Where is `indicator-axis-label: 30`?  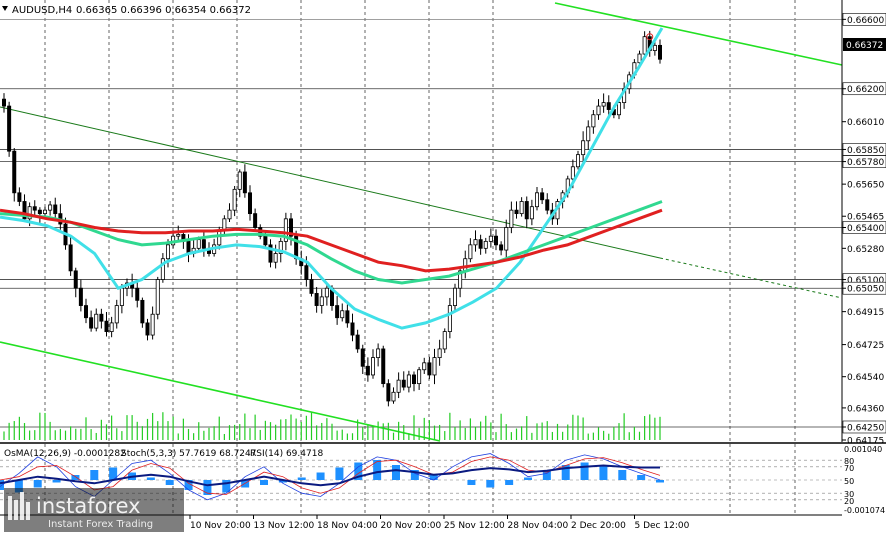
indicator-axis-label: 30 is located at coordinates (849, 494).